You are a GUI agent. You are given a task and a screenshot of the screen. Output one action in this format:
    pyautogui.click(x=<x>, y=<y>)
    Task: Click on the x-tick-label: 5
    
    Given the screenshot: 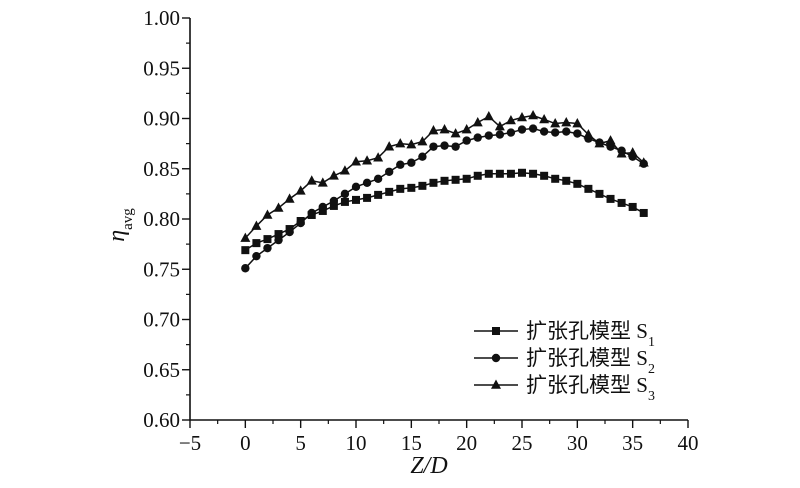 What is the action you would take?
    pyautogui.click(x=300, y=443)
    